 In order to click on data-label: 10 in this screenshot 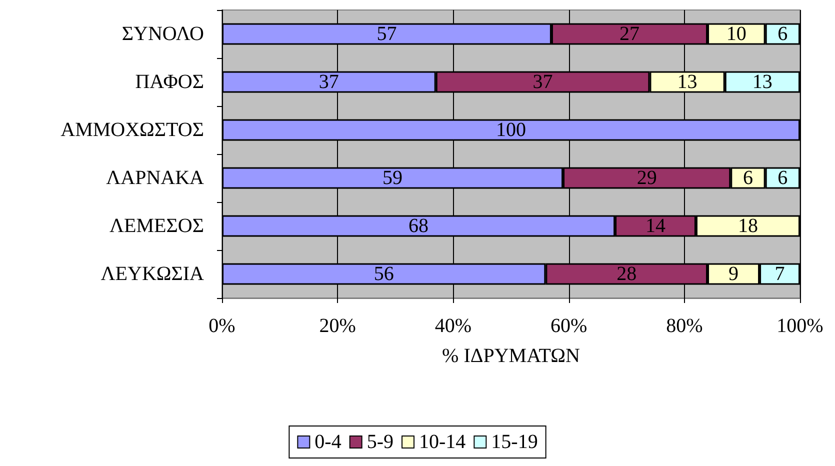, I will do `click(736, 34)`.